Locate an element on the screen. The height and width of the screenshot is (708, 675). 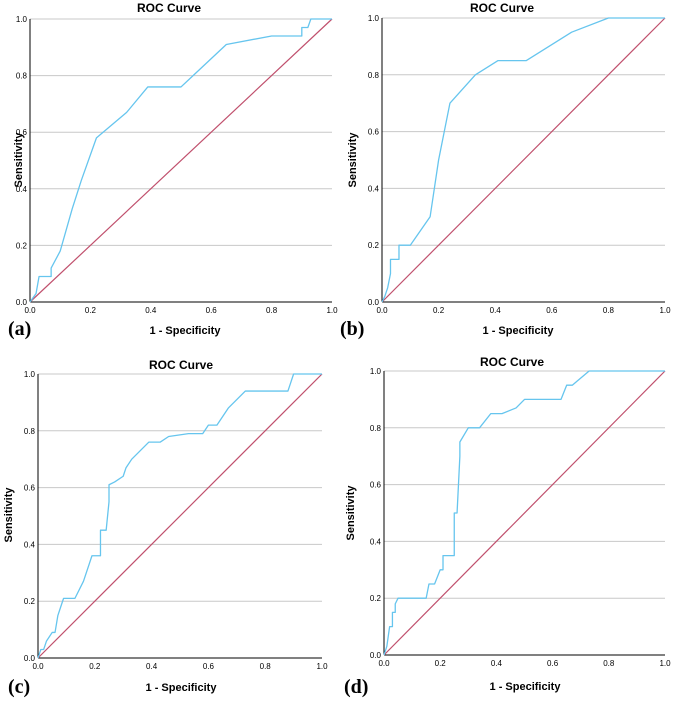
panel-c-ytick-label: 0.0 is located at coordinates (30, 658).